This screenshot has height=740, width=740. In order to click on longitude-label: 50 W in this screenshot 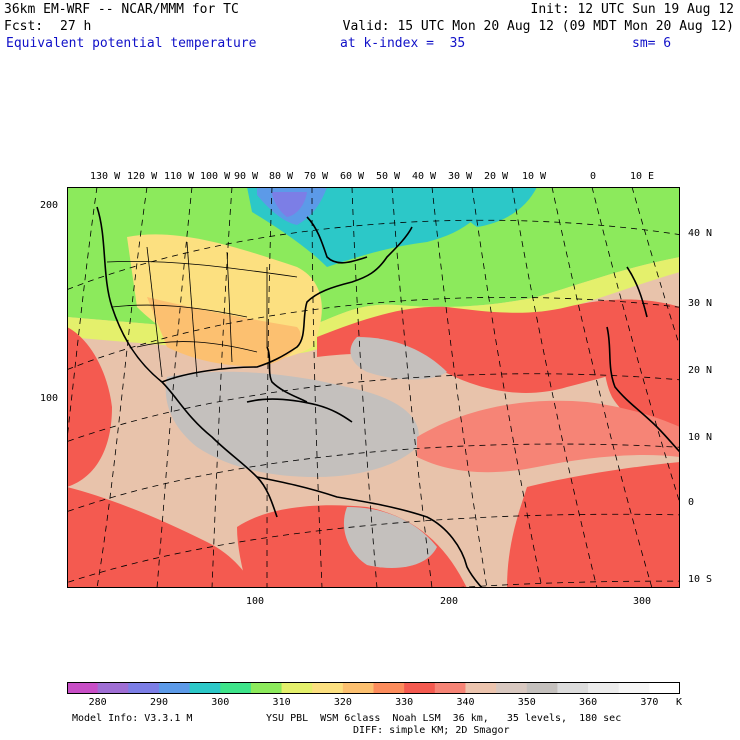, I will do `click(388, 176)`.